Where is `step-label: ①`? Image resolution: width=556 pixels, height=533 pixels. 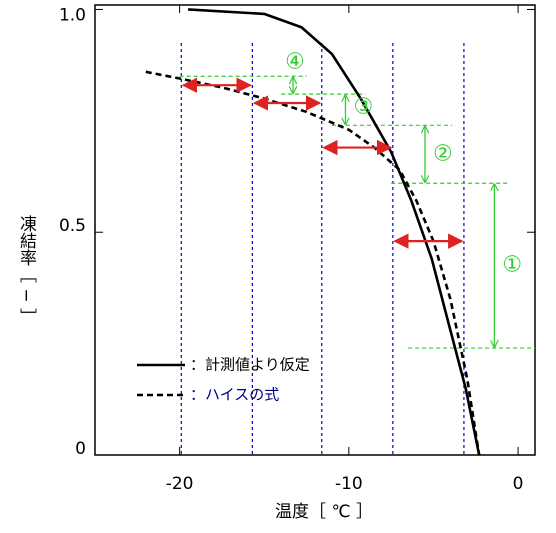 step-label: ① is located at coordinates (512, 265).